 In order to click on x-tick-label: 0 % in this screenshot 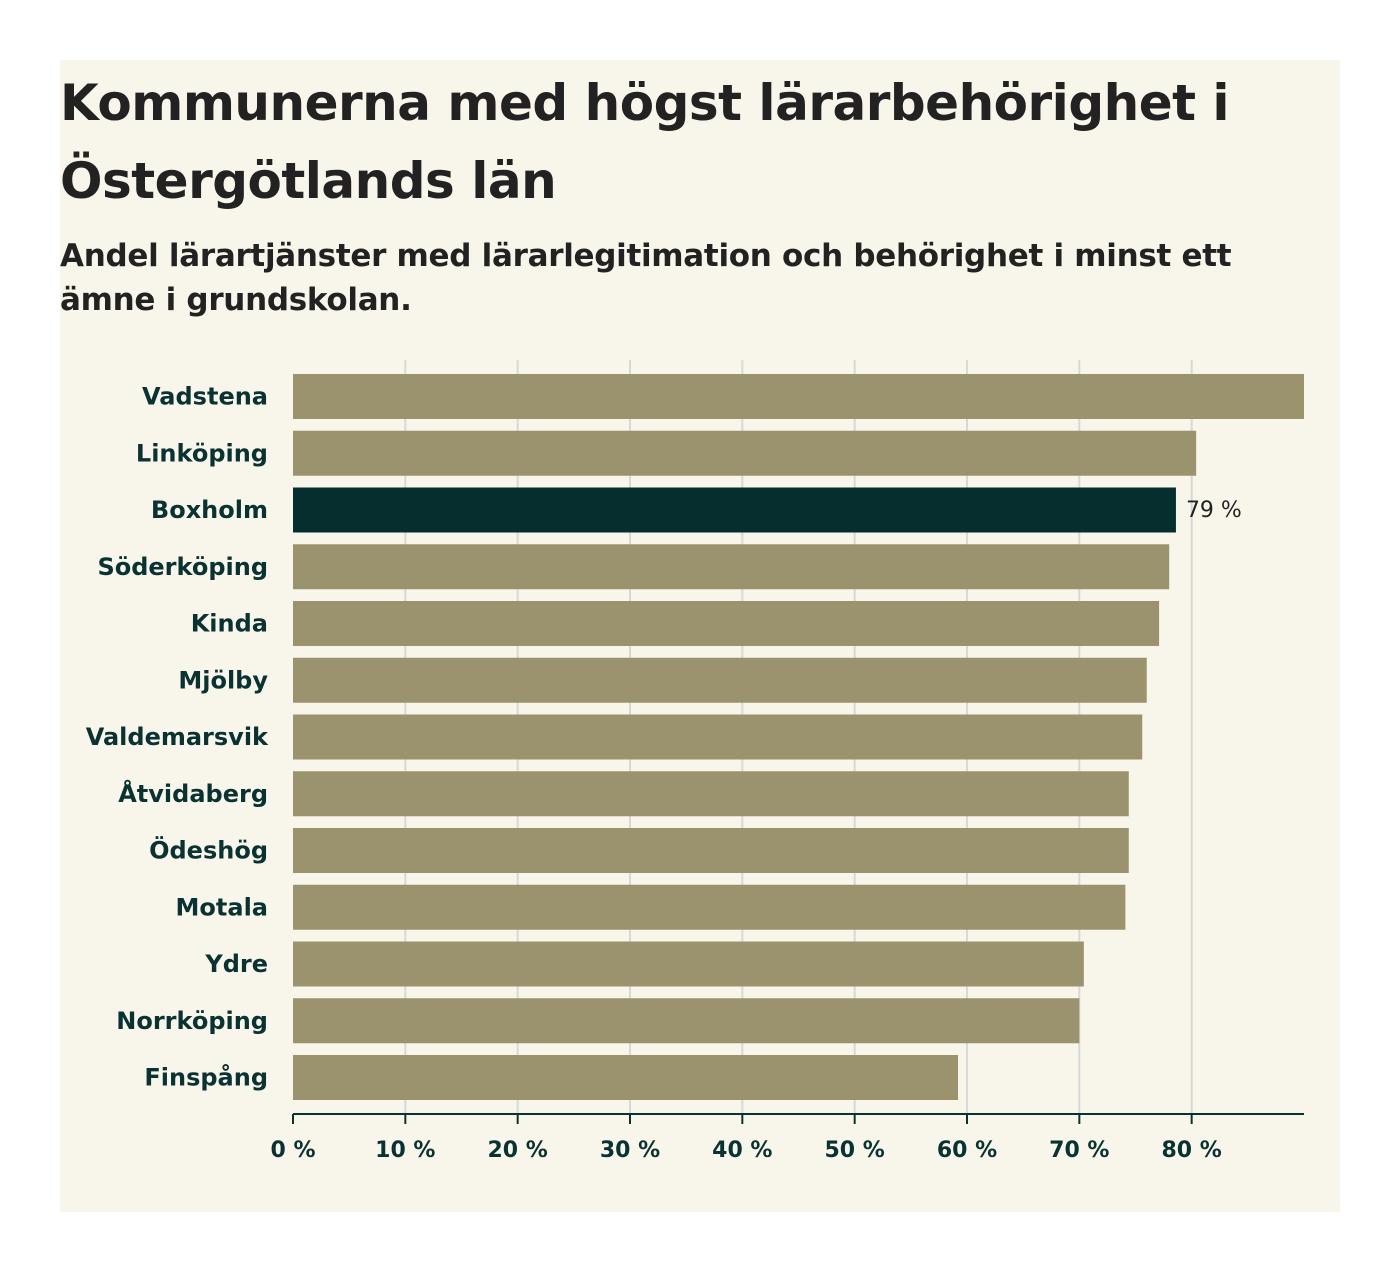, I will do `click(292, 1150)`.